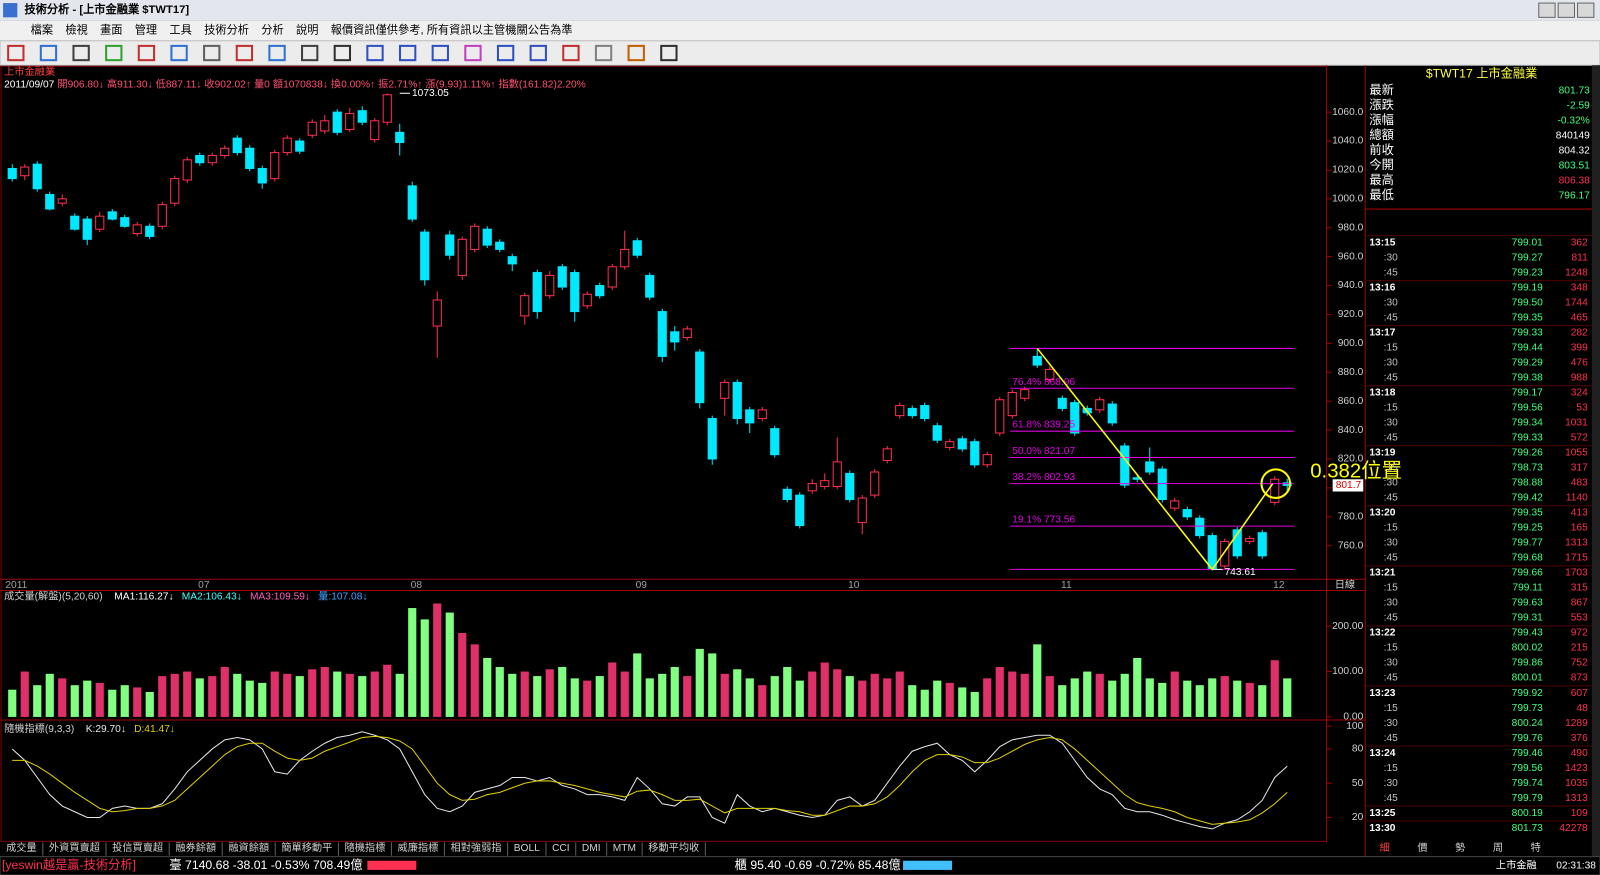 The width and height of the screenshot is (1600, 875). Describe the element at coordinates (642, 585) in the screenshot. I see `x-tick-label: 09` at that location.